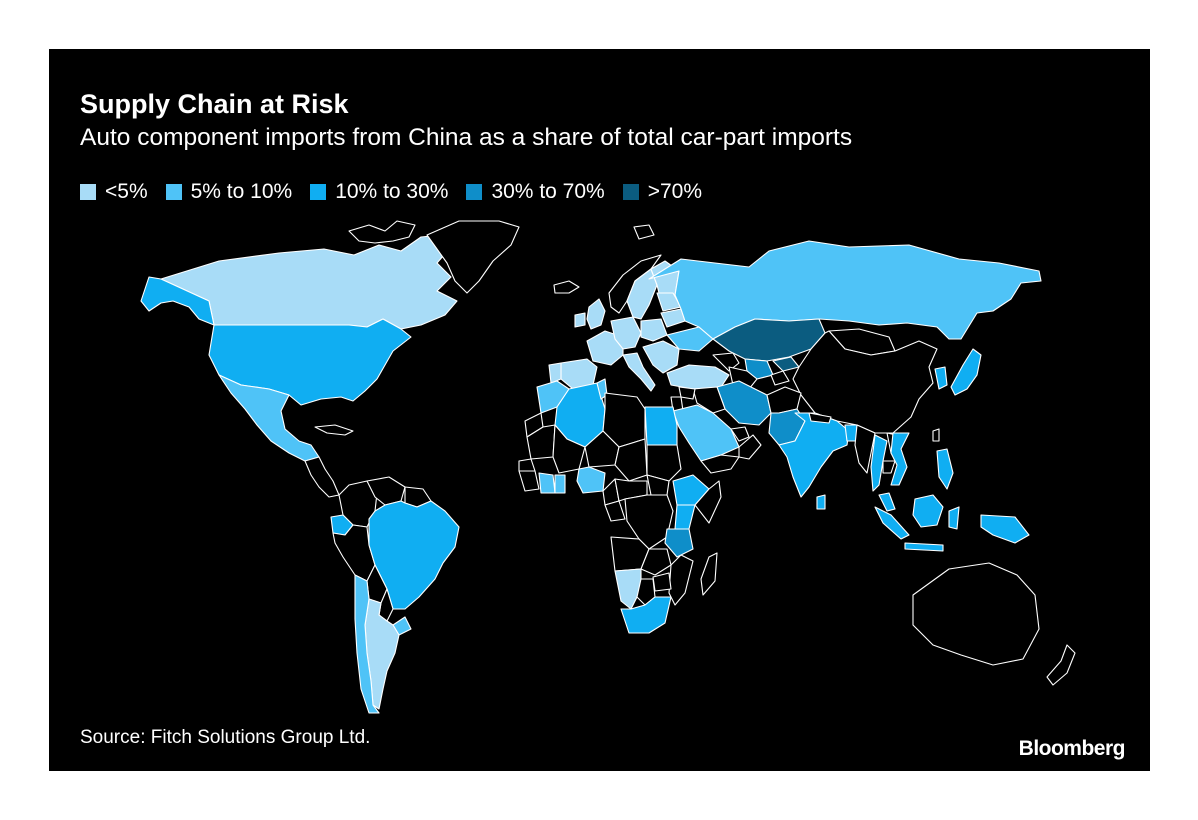 The height and width of the screenshot is (820, 1198). I want to click on region-madagascar, so click(709, 574).